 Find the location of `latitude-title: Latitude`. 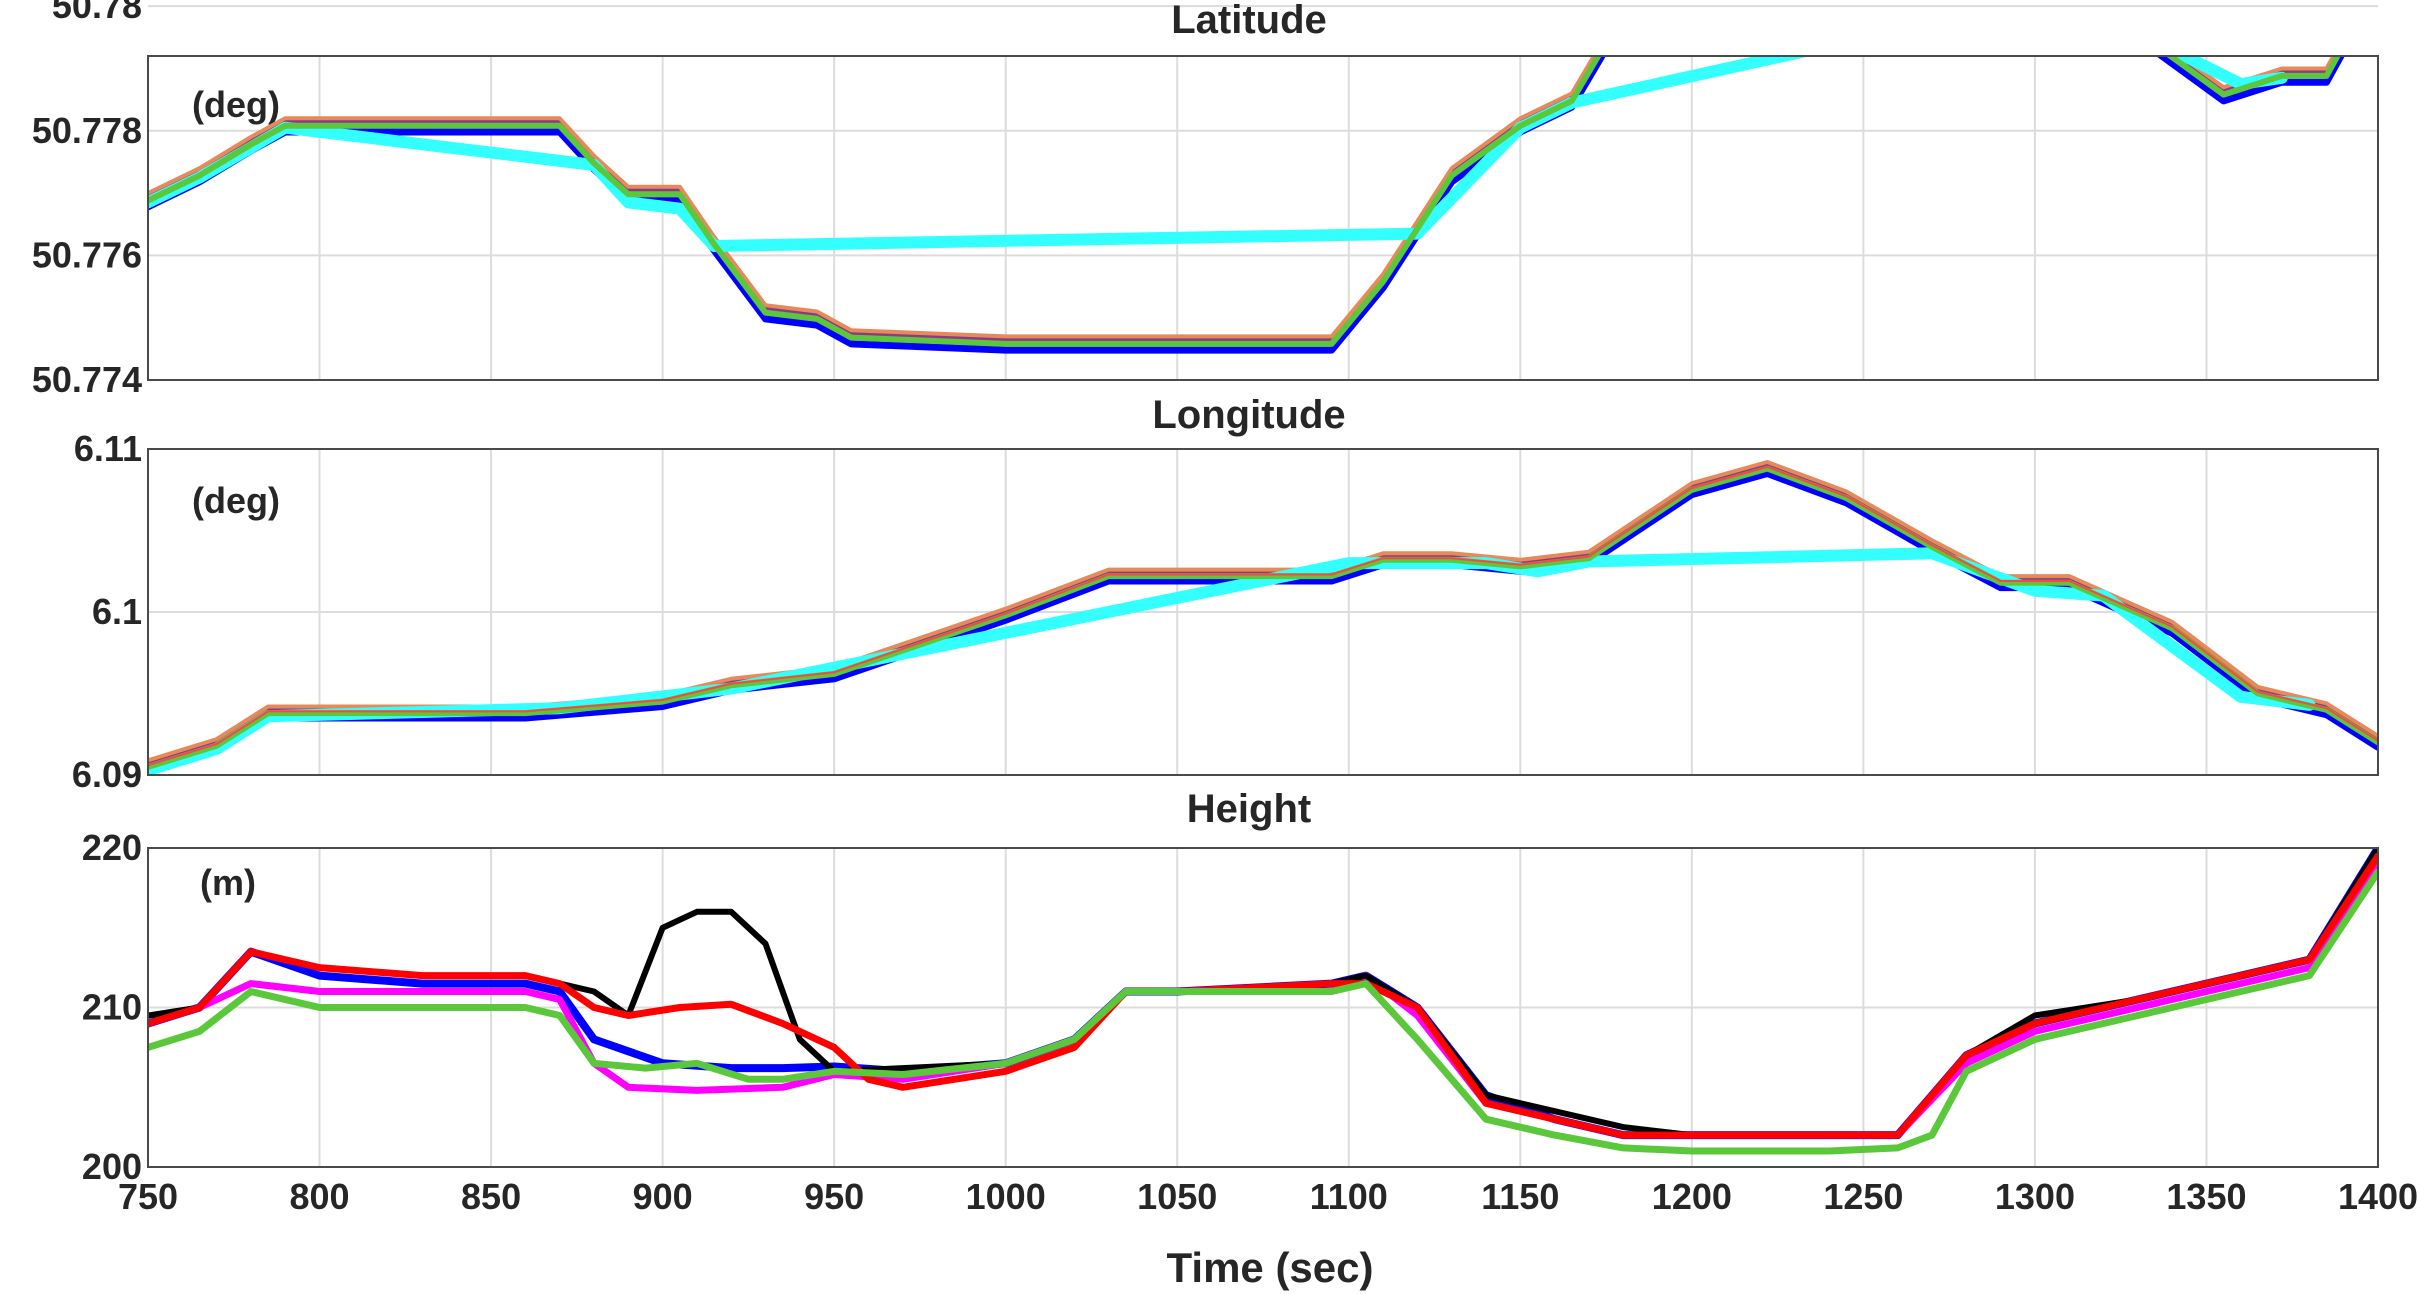

latitude-title: Latitude is located at coordinates (1249, 21).